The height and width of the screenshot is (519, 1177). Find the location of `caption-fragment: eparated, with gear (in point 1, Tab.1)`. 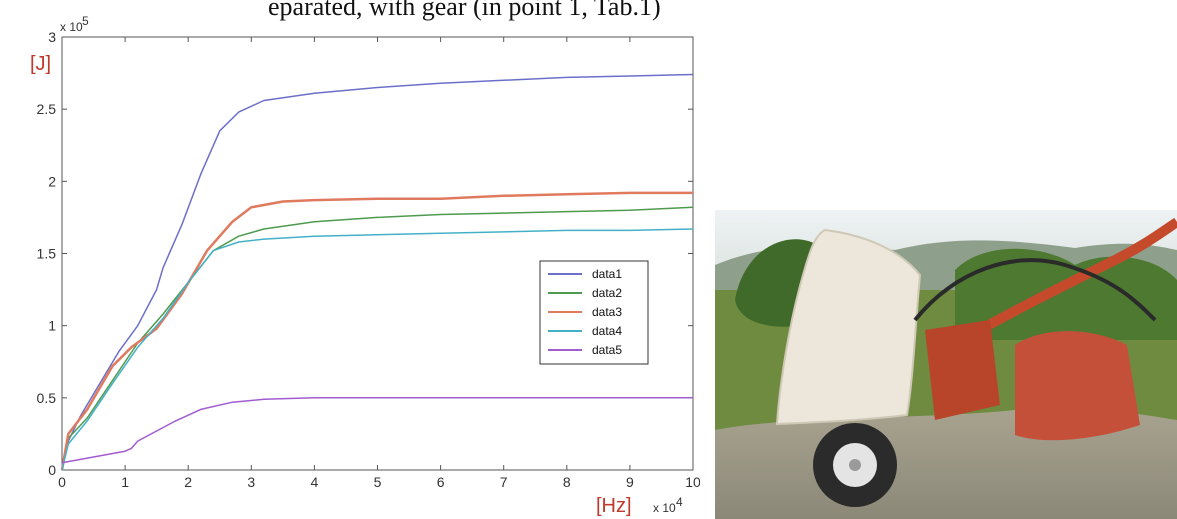

caption-fragment: eparated, with gear (in point 1, Tab.1) is located at coordinates (464, 10).